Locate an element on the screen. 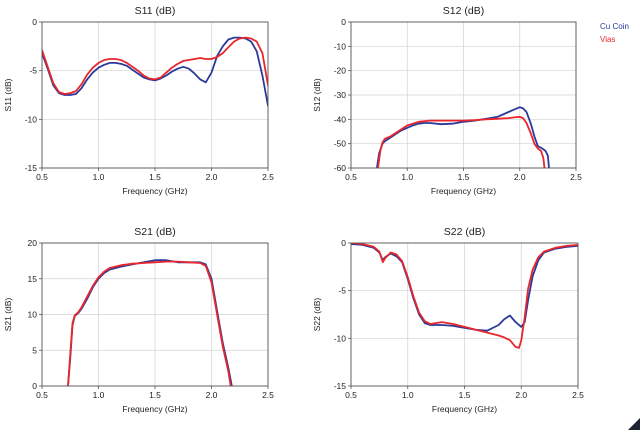 The width and height of the screenshot is (640, 430). legend-label-vias: Vias is located at coordinates (608, 39).